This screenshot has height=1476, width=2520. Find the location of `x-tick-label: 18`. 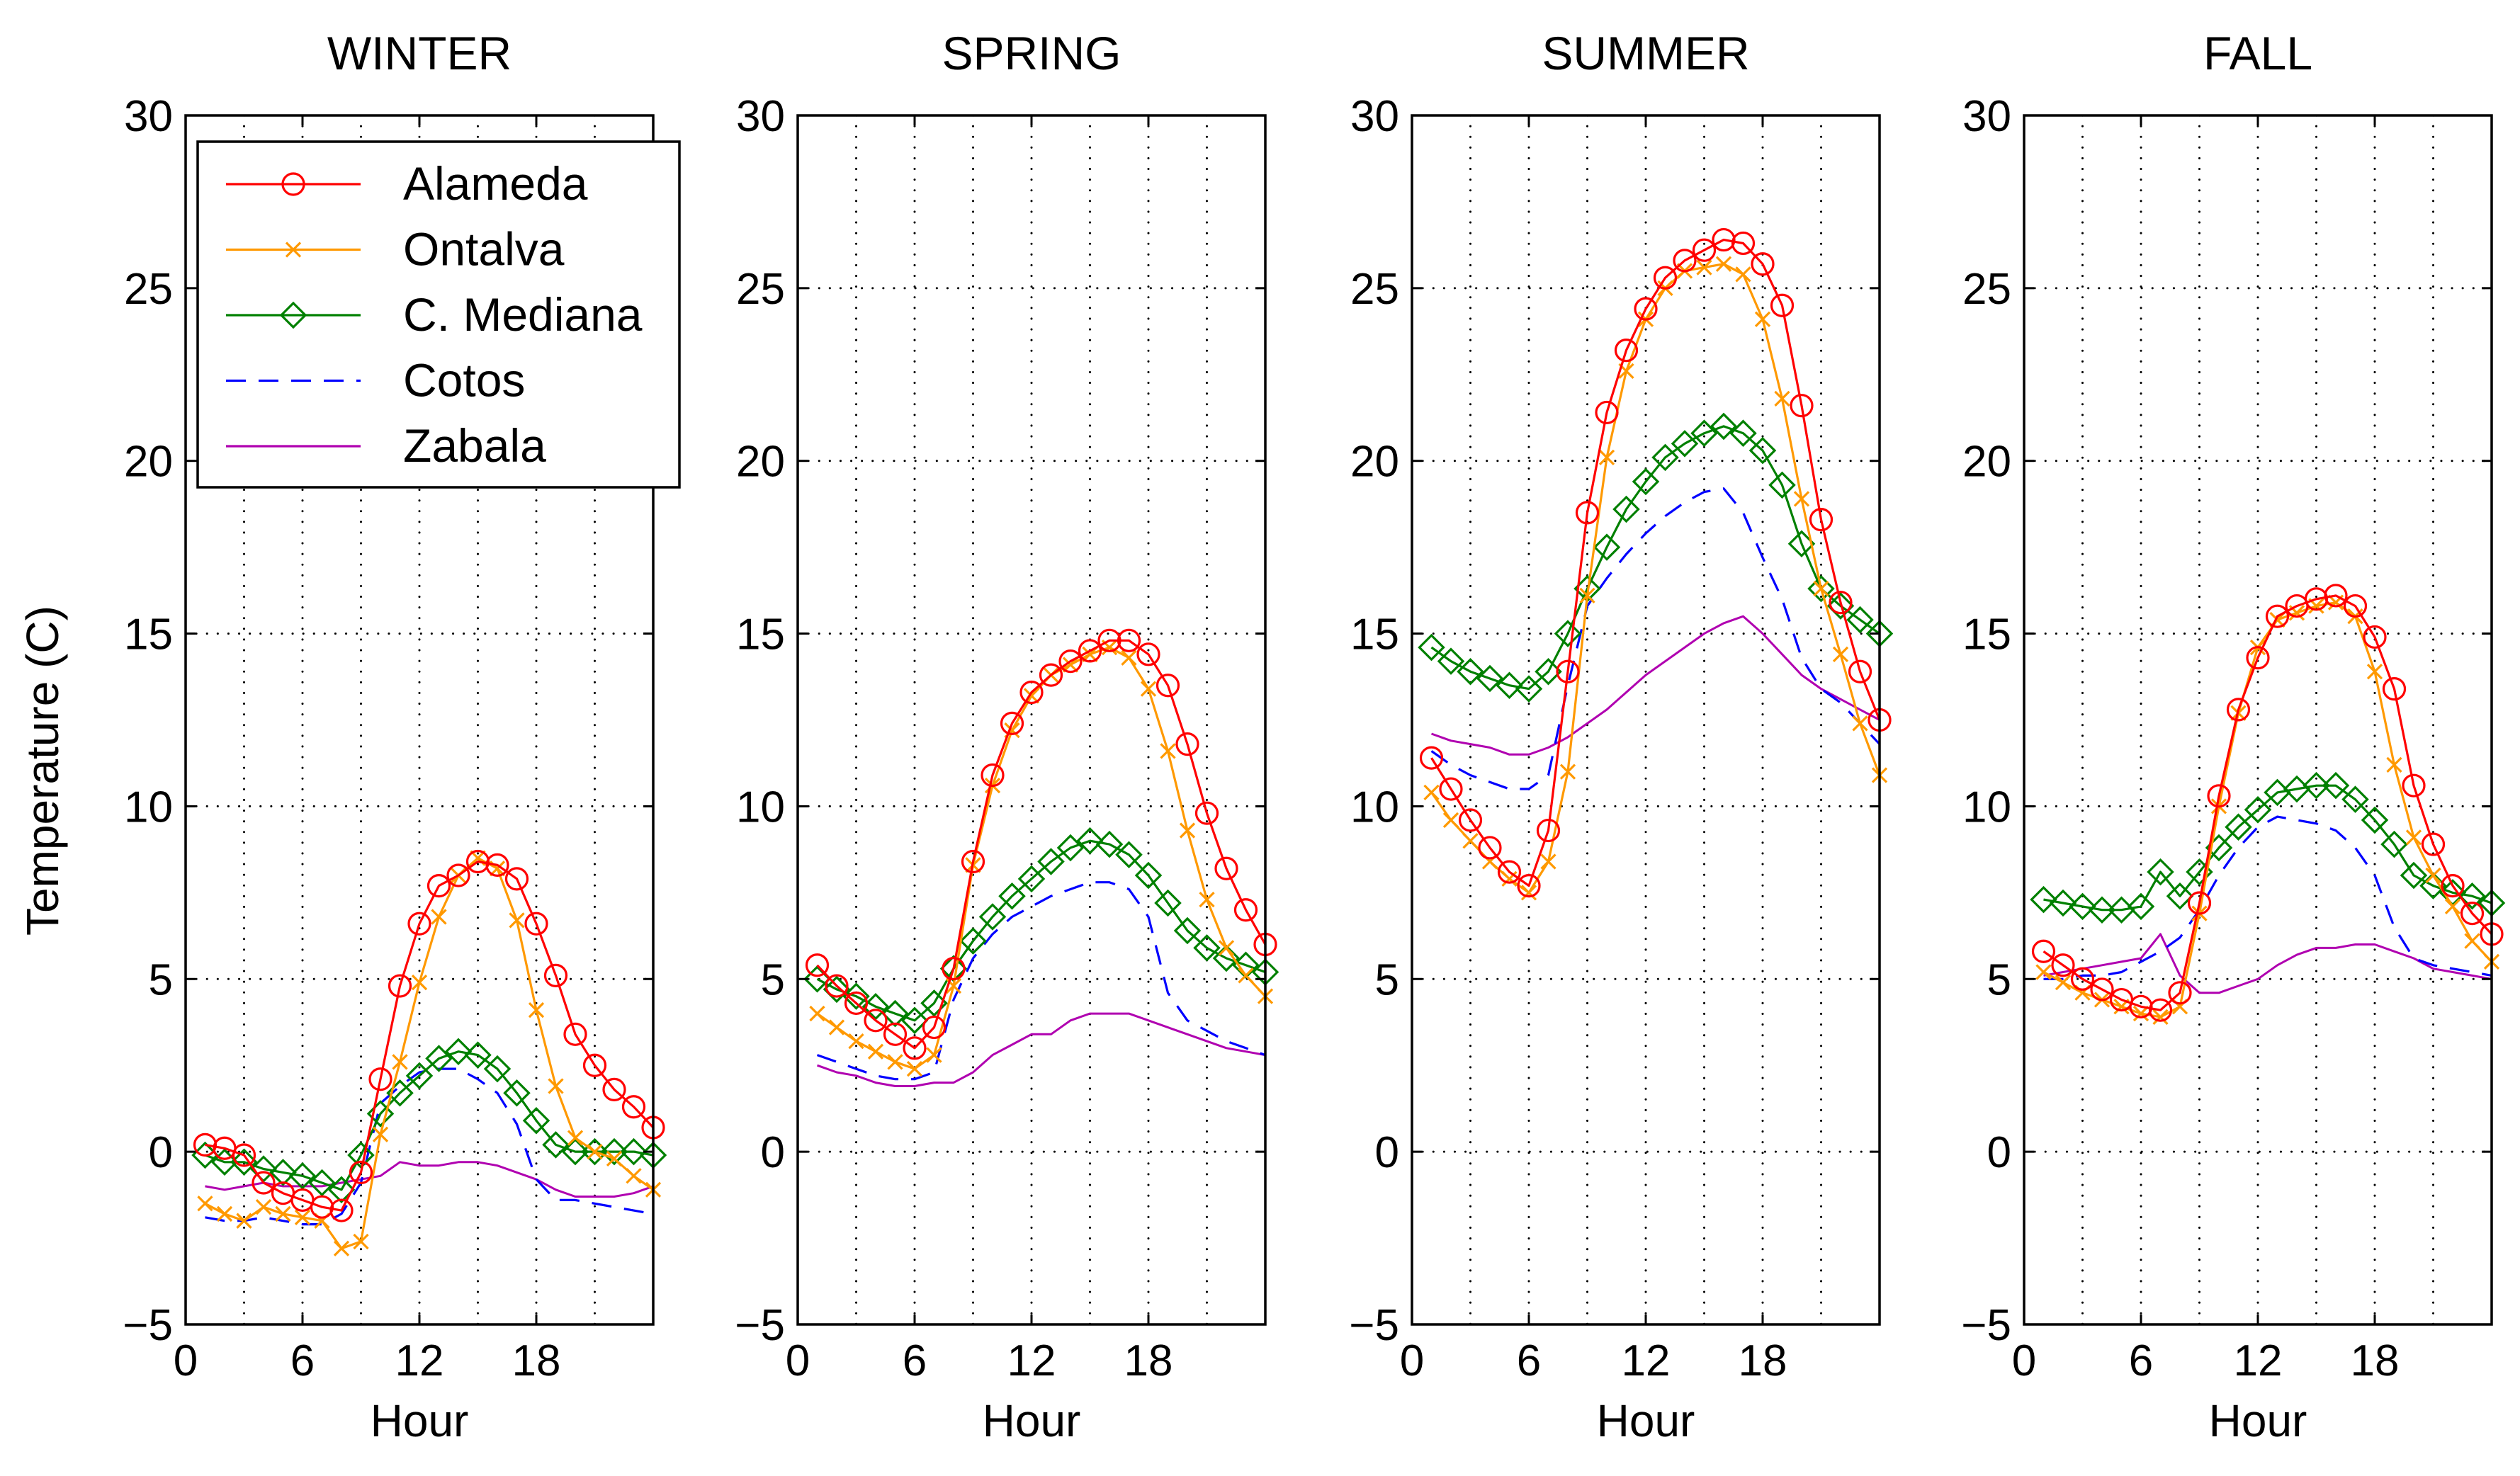

x-tick-label: 18 is located at coordinates (1148, 1360).